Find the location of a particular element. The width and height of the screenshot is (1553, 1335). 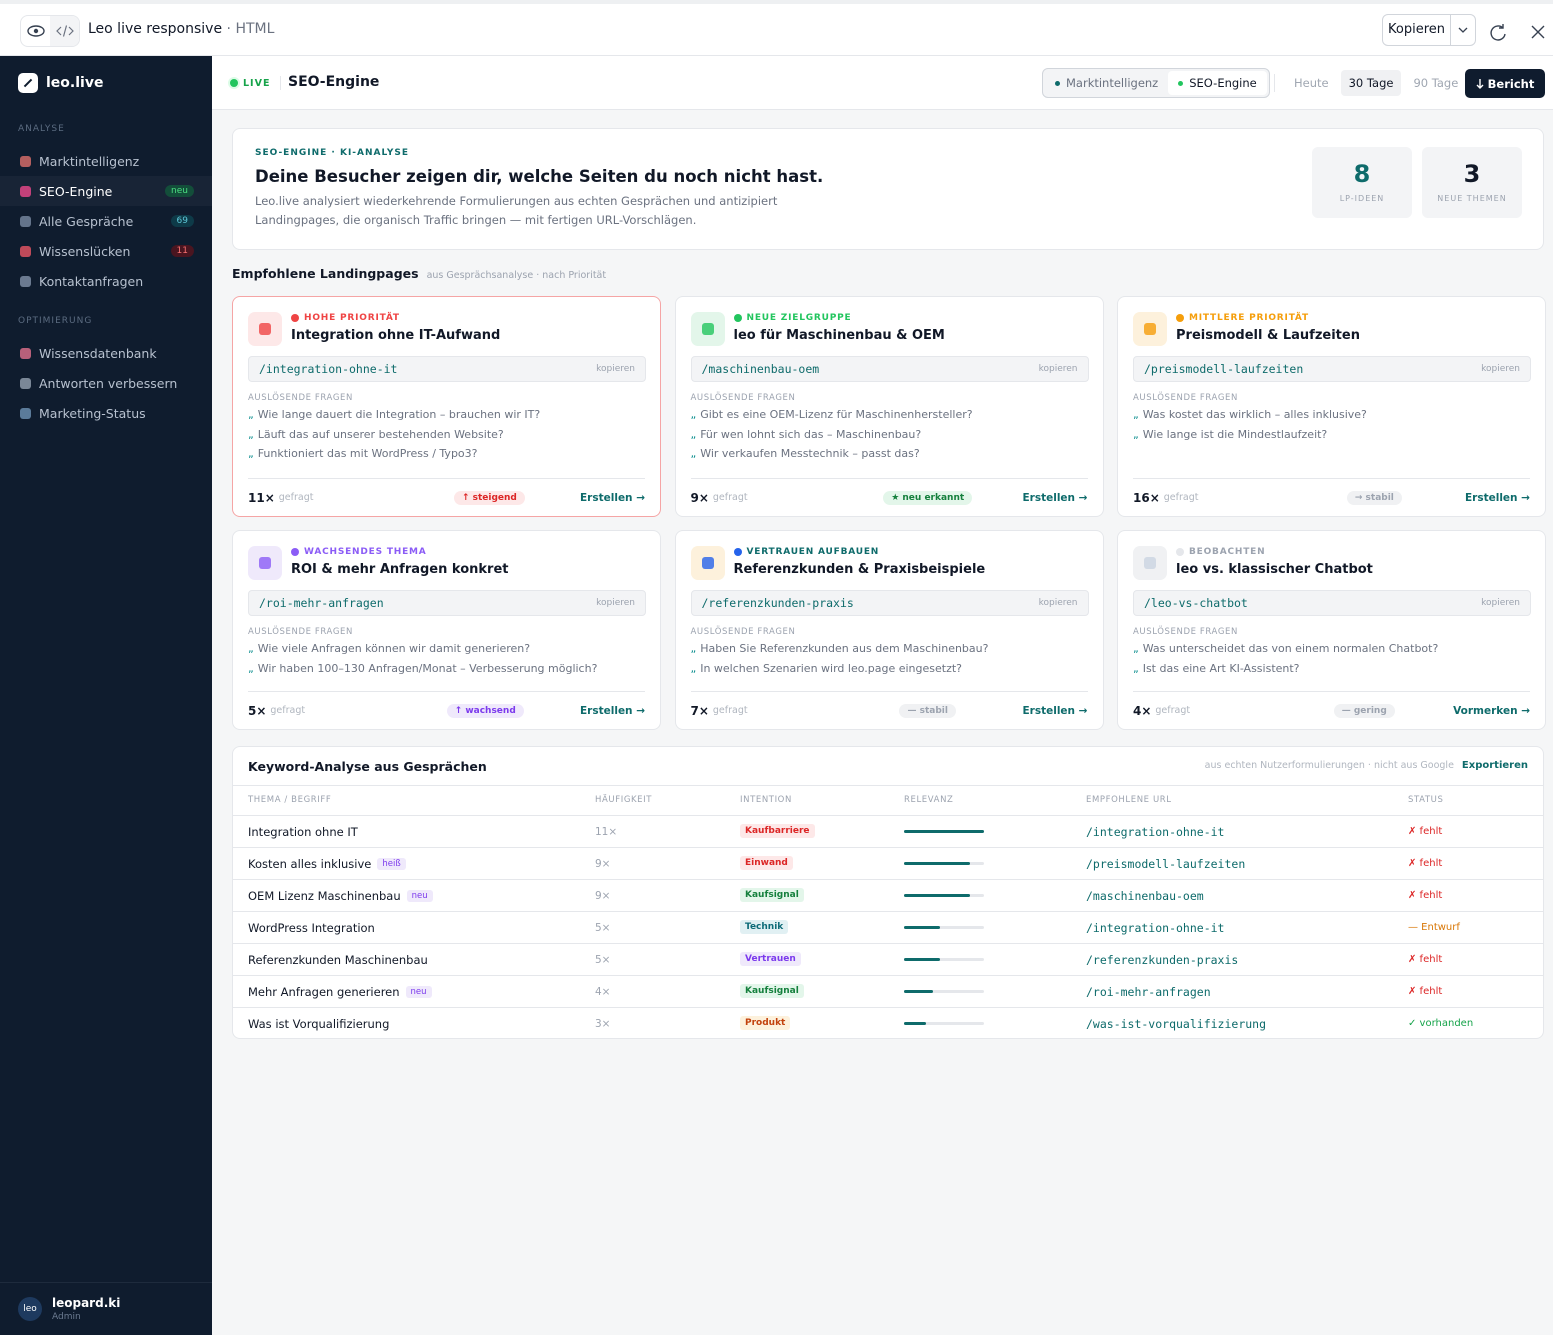

relevance-track is located at coordinates (944, 1023).